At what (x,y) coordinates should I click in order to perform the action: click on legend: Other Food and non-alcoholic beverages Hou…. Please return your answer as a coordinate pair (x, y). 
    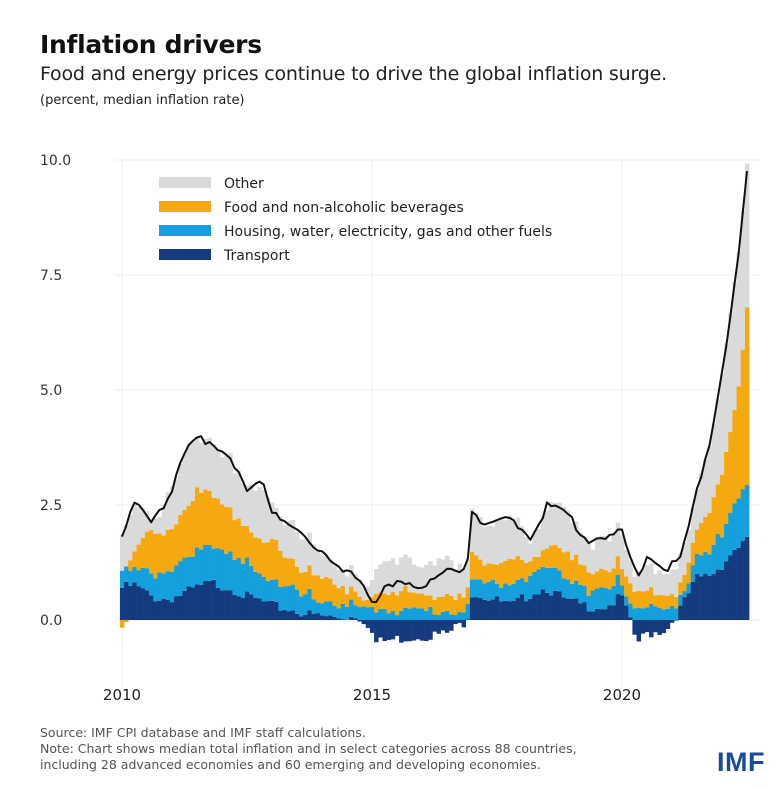
    Looking at the image, I should click on (355, 220).